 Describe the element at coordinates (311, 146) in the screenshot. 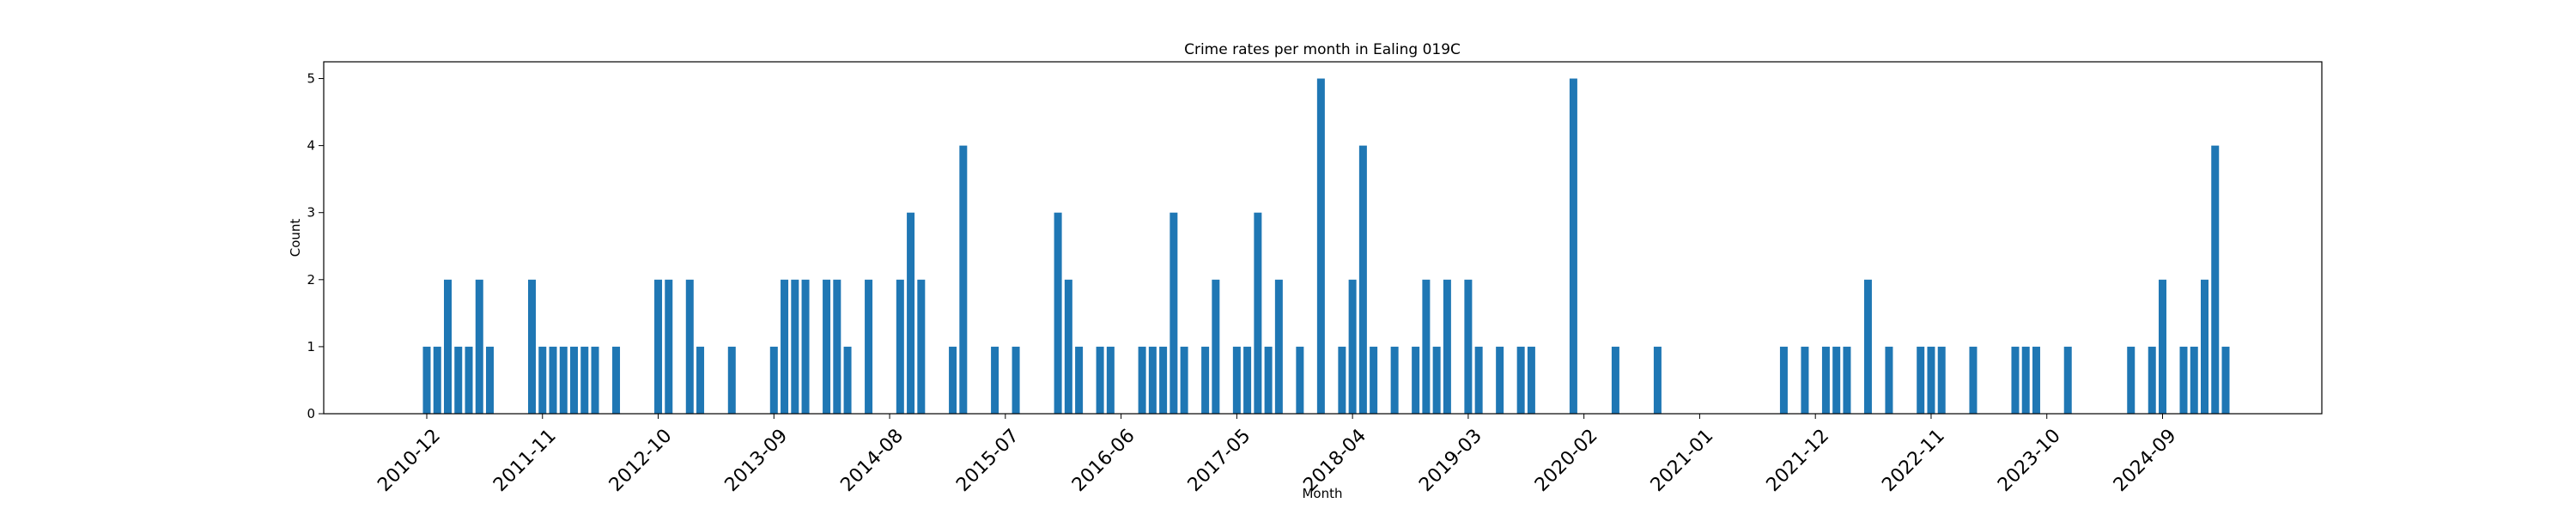

I see `y-tick-label: 4` at that location.